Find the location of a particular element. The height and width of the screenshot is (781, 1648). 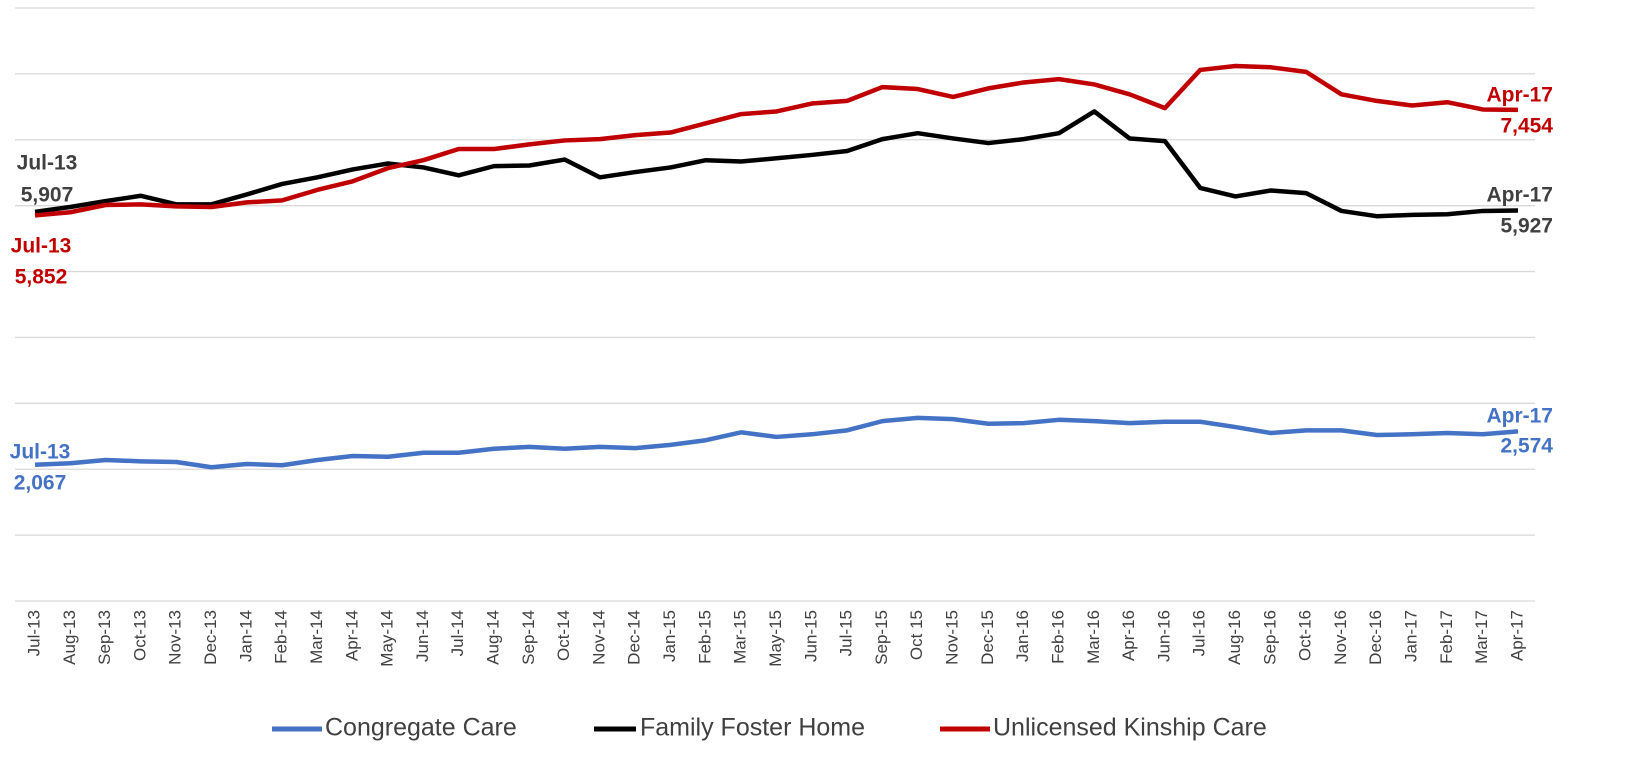

x-tick-label: May-14 is located at coordinates (387, 638).